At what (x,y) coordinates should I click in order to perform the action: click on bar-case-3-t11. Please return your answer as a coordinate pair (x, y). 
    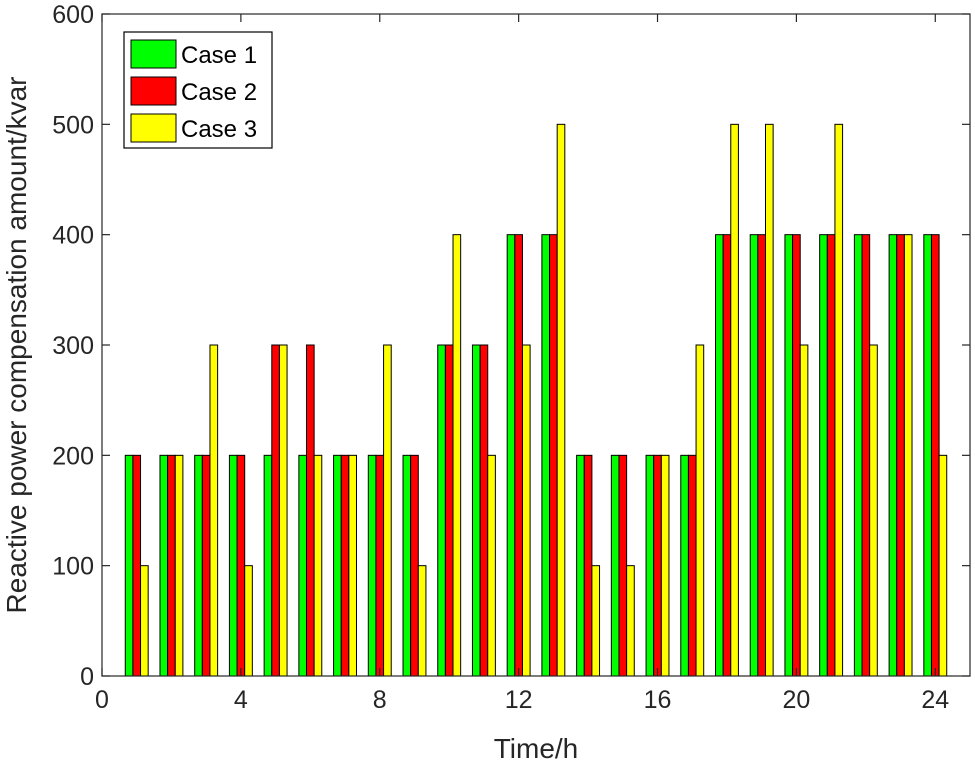
    Looking at the image, I should click on (491, 565).